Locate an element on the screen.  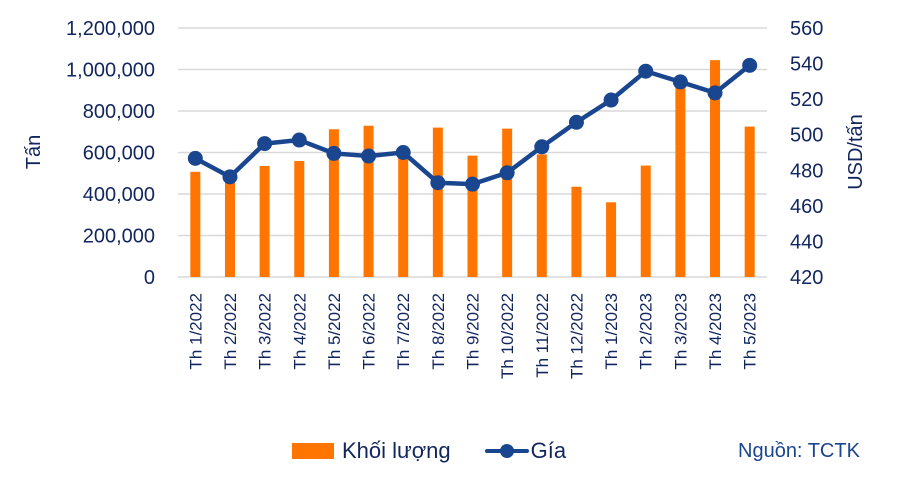
right-tick-label: 440 is located at coordinates (806, 242).